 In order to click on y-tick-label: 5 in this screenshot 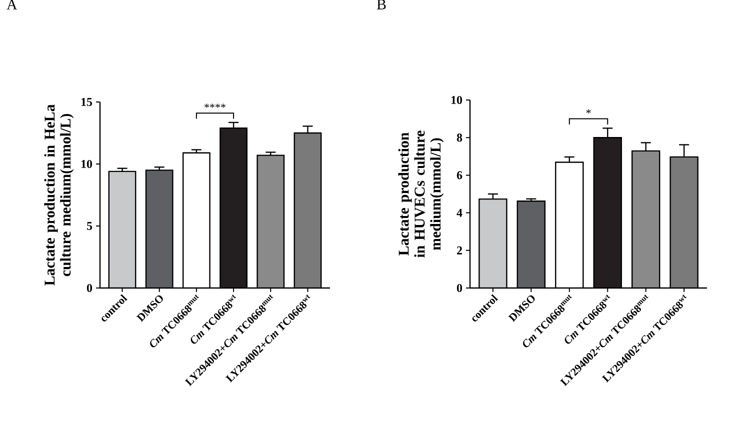, I will do `click(89, 226)`.